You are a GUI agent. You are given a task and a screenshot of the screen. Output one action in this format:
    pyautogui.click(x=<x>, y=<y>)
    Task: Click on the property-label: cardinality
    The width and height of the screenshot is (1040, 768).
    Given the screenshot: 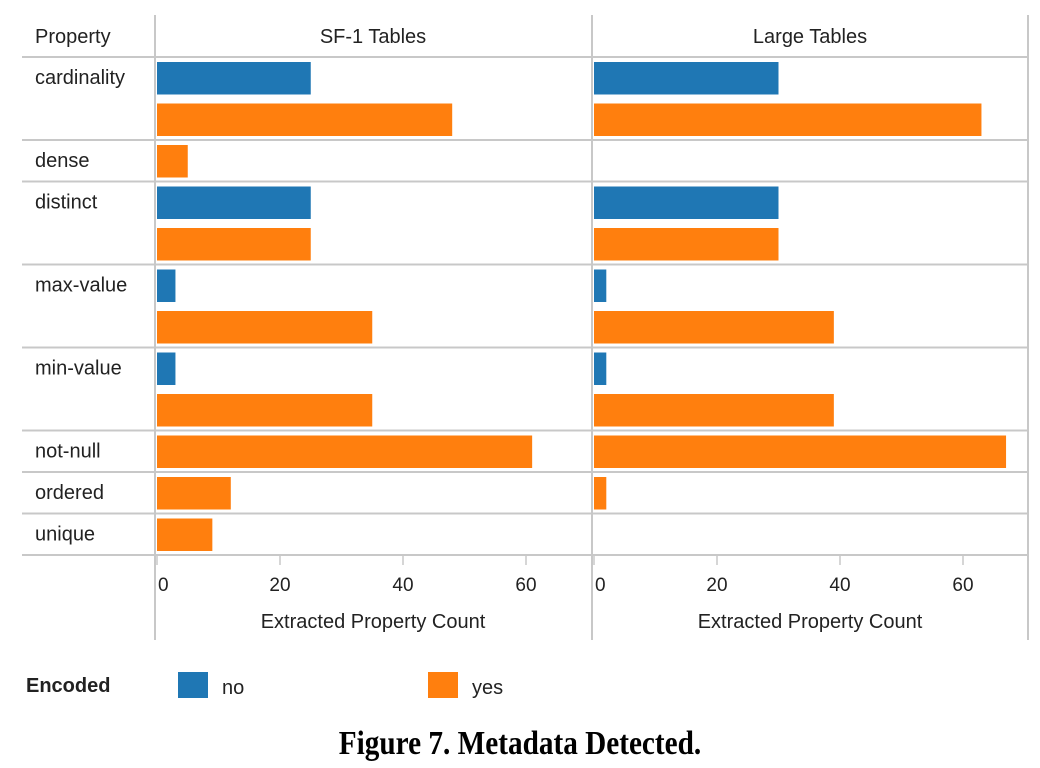 What is the action you would take?
    pyautogui.click(x=80, y=78)
    